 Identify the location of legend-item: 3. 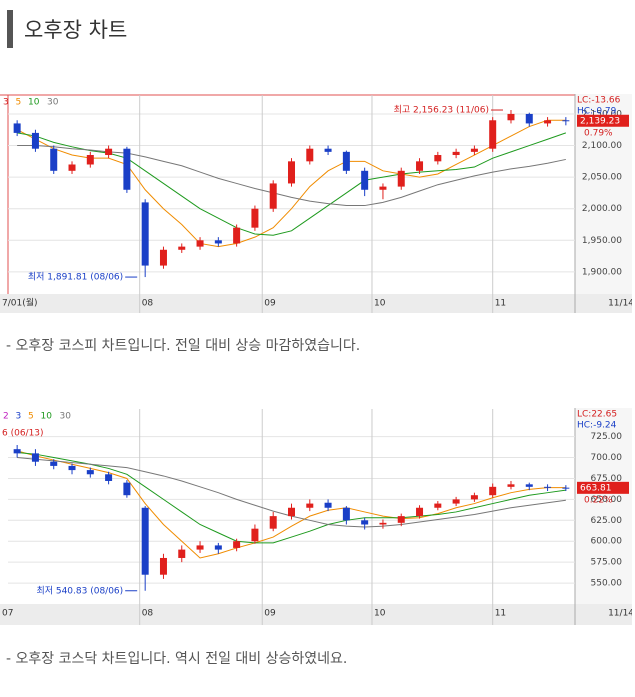
(19, 417).